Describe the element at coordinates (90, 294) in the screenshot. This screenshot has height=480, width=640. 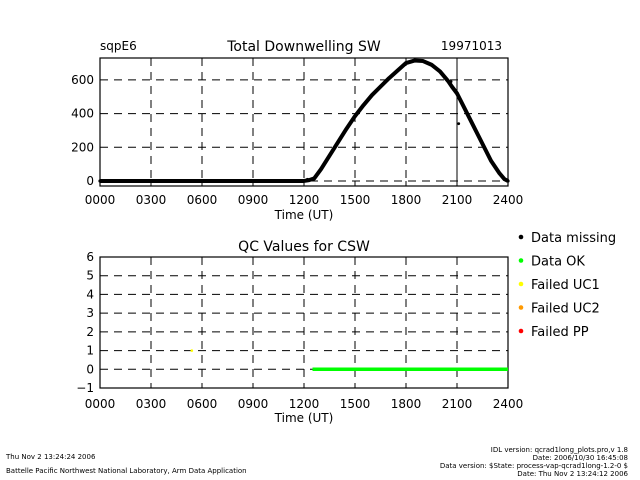
I see `y-tick-label: 4` at that location.